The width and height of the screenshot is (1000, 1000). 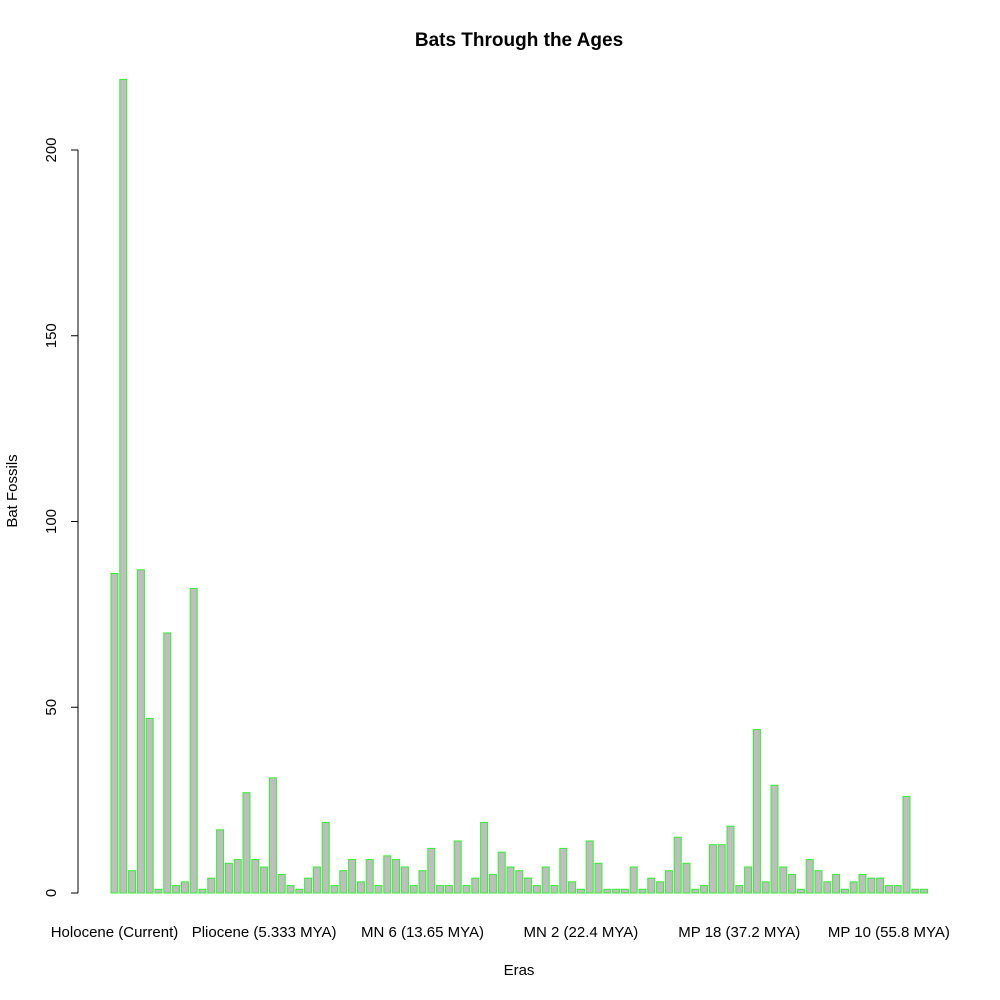 What do you see at coordinates (51, 707) in the screenshot?
I see `y-tick-label: 50` at bounding box center [51, 707].